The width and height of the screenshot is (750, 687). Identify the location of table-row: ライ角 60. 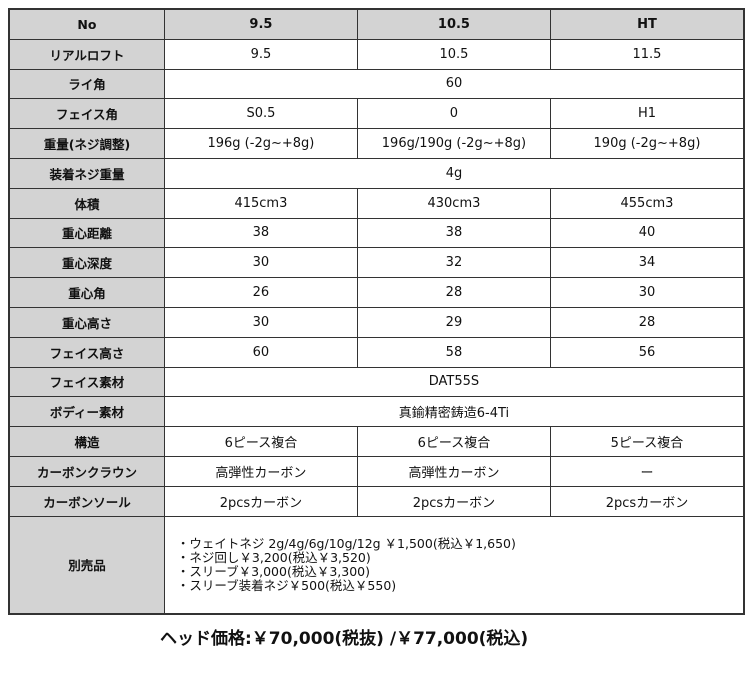
(376, 84).